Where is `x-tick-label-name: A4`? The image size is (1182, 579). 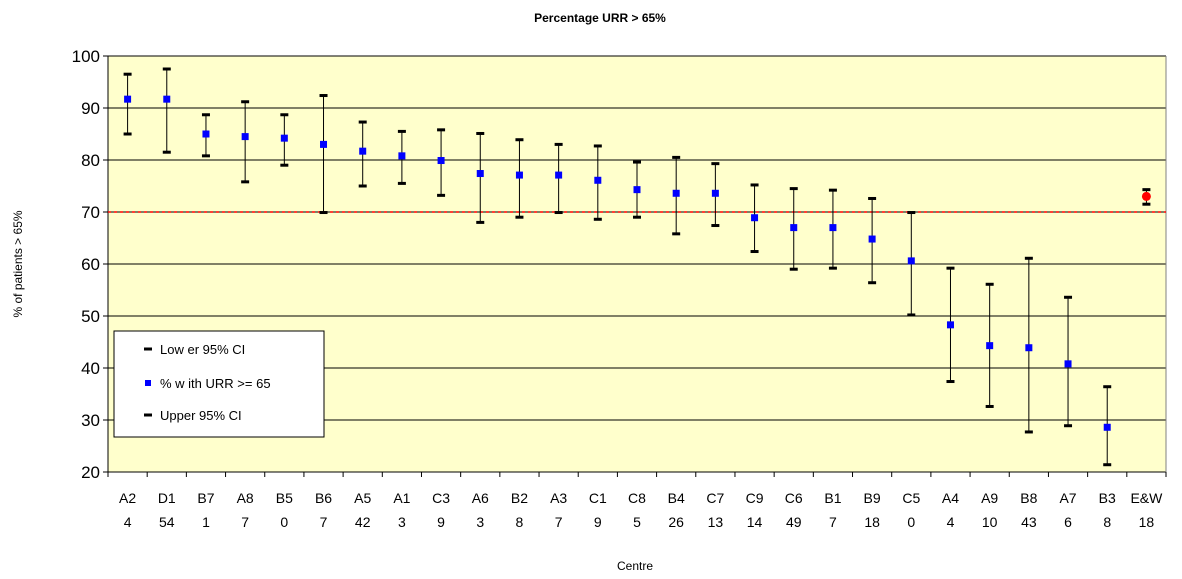
x-tick-label-name: A4 is located at coordinates (950, 498).